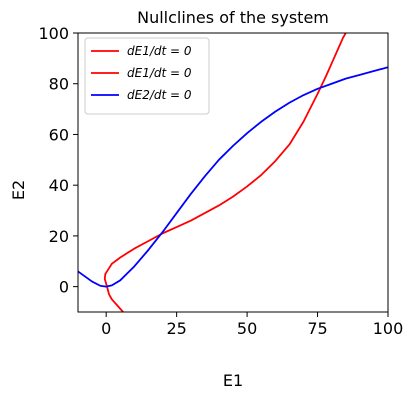  What do you see at coordinates (106, 328) in the screenshot?
I see `x-tick-label: 0` at bounding box center [106, 328].